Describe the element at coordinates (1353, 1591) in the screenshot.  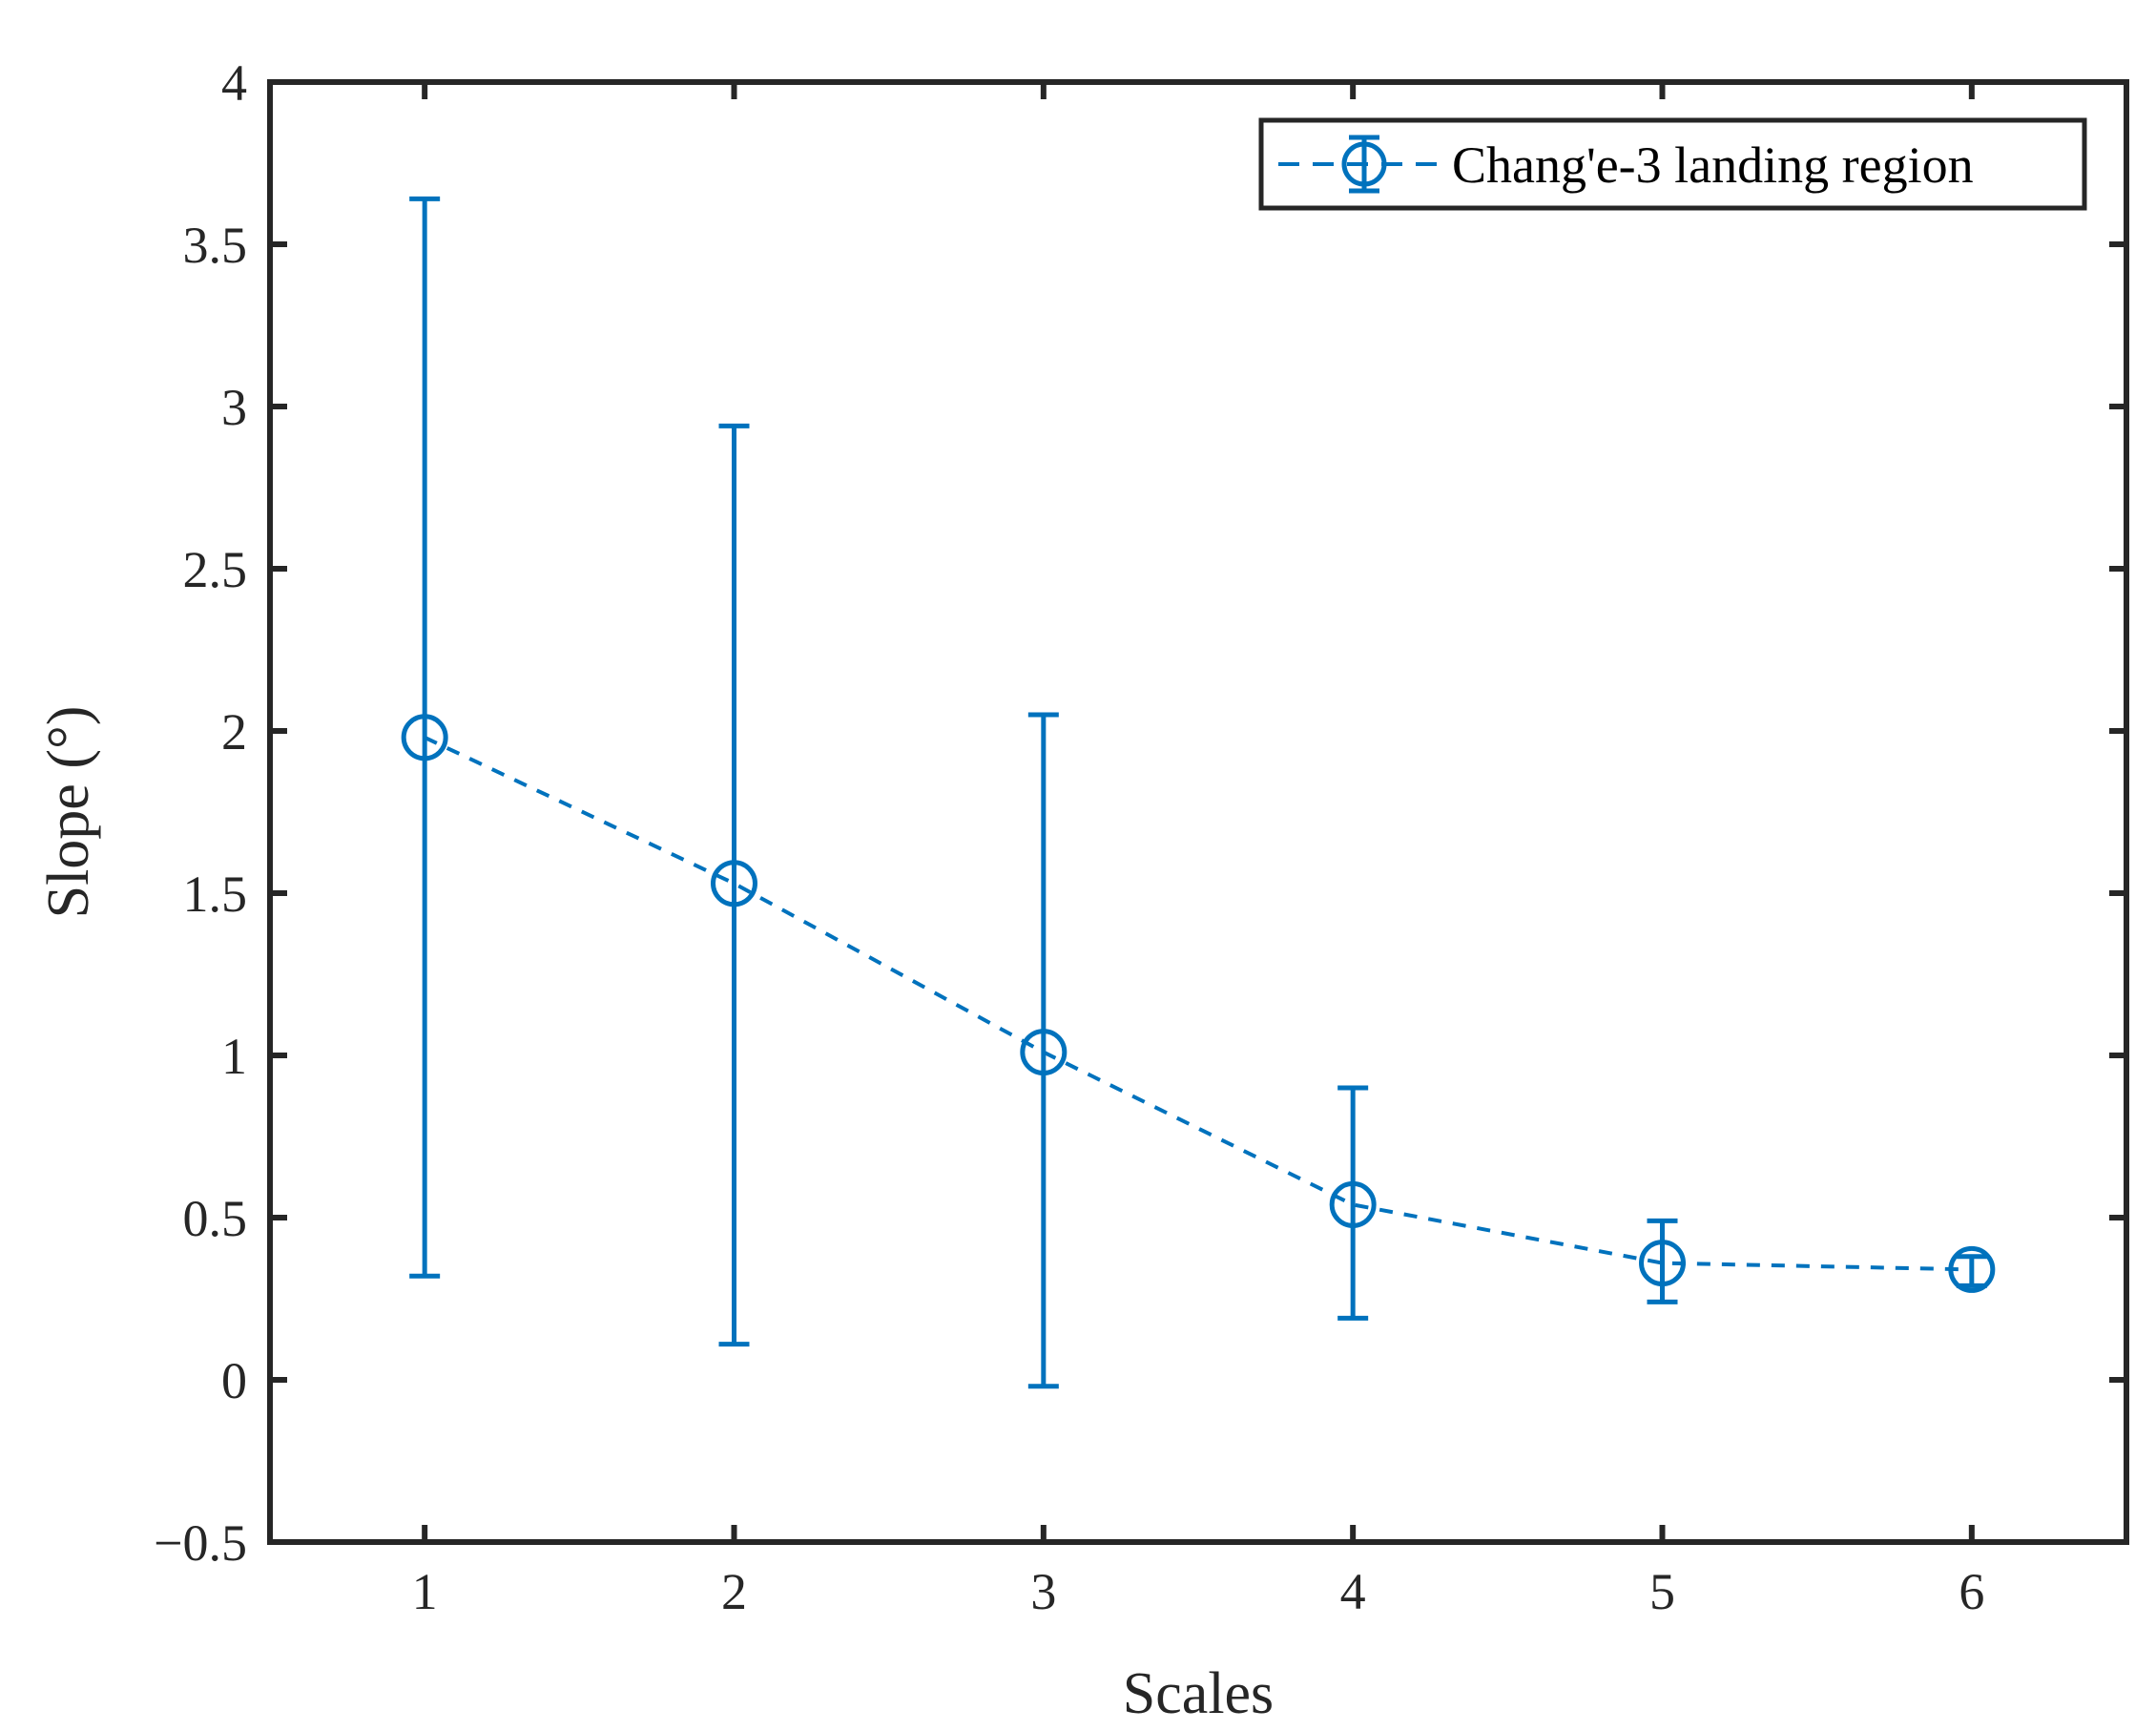
I see `x-tick-label: 4` at that location.